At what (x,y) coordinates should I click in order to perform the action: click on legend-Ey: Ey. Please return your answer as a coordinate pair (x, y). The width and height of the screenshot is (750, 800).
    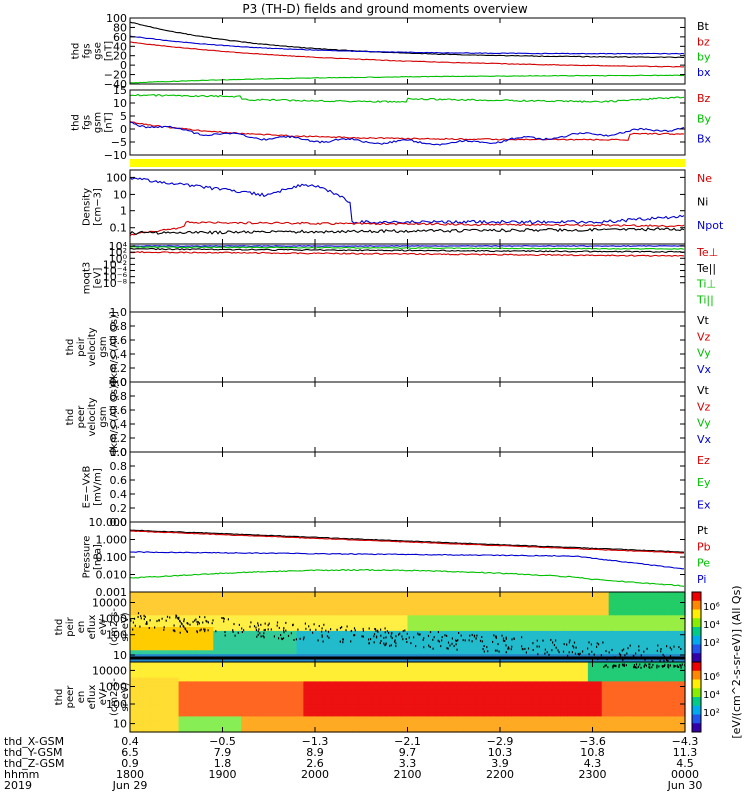
    Looking at the image, I should click on (704, 482).